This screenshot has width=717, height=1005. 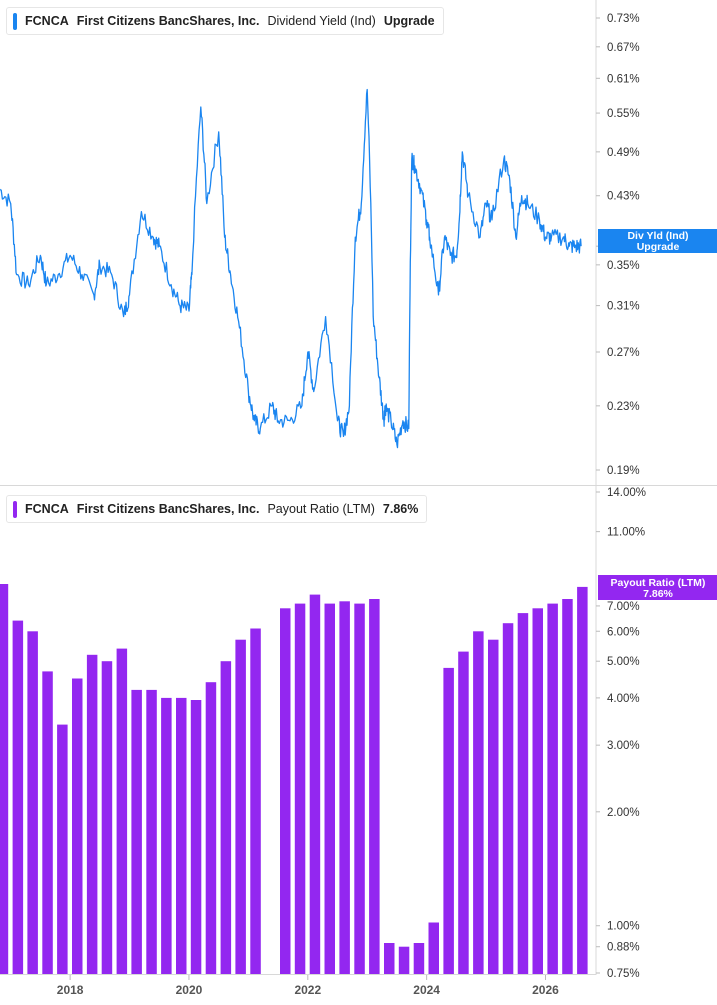 I want to click on x-axis: 2018 2020 2022 2024 2026, so click(x=308, y=986).